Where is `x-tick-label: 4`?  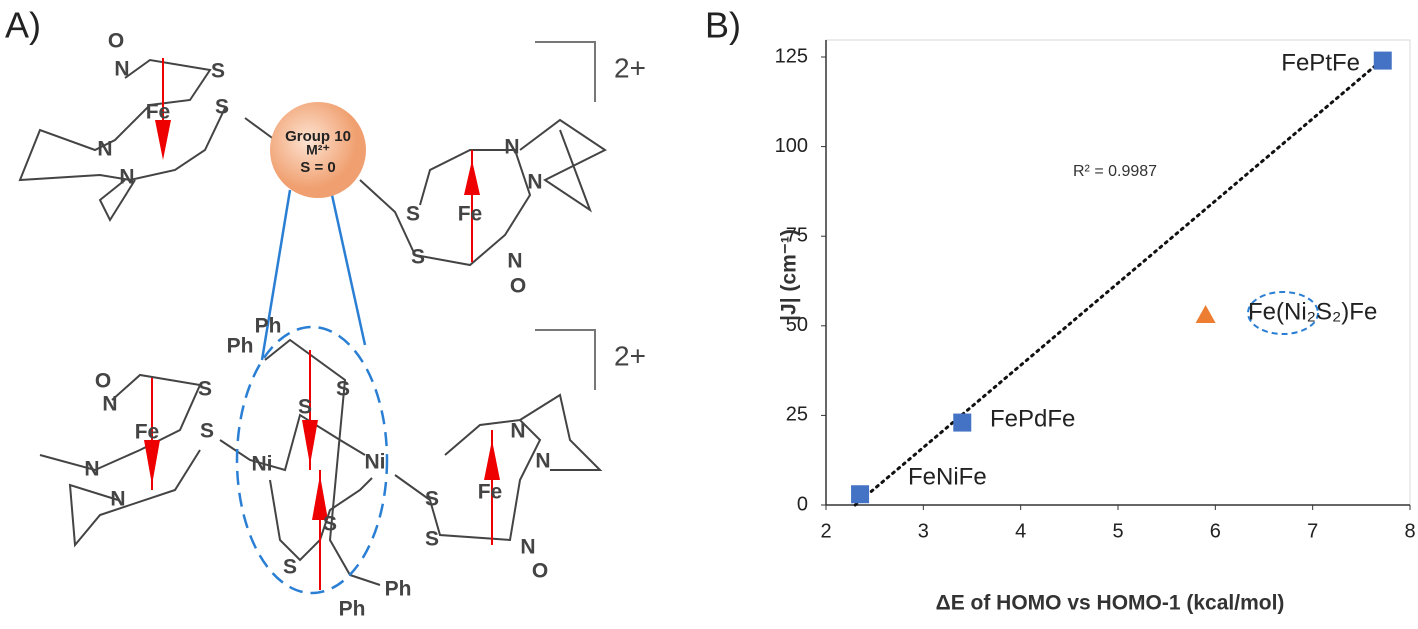
x-tick-label: 4 is located at coordinates (1020, 531).